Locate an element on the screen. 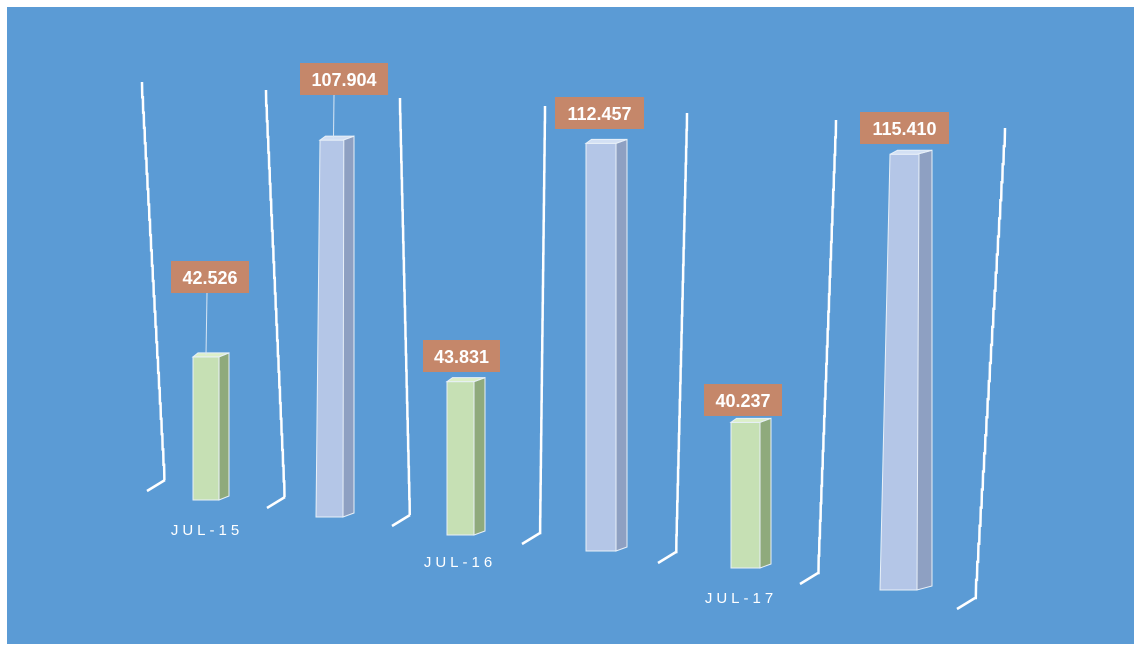 The height and width of the screenshot is (649, 1134). data-label-text-6: 115.410 is located at coordinates (904, 129).